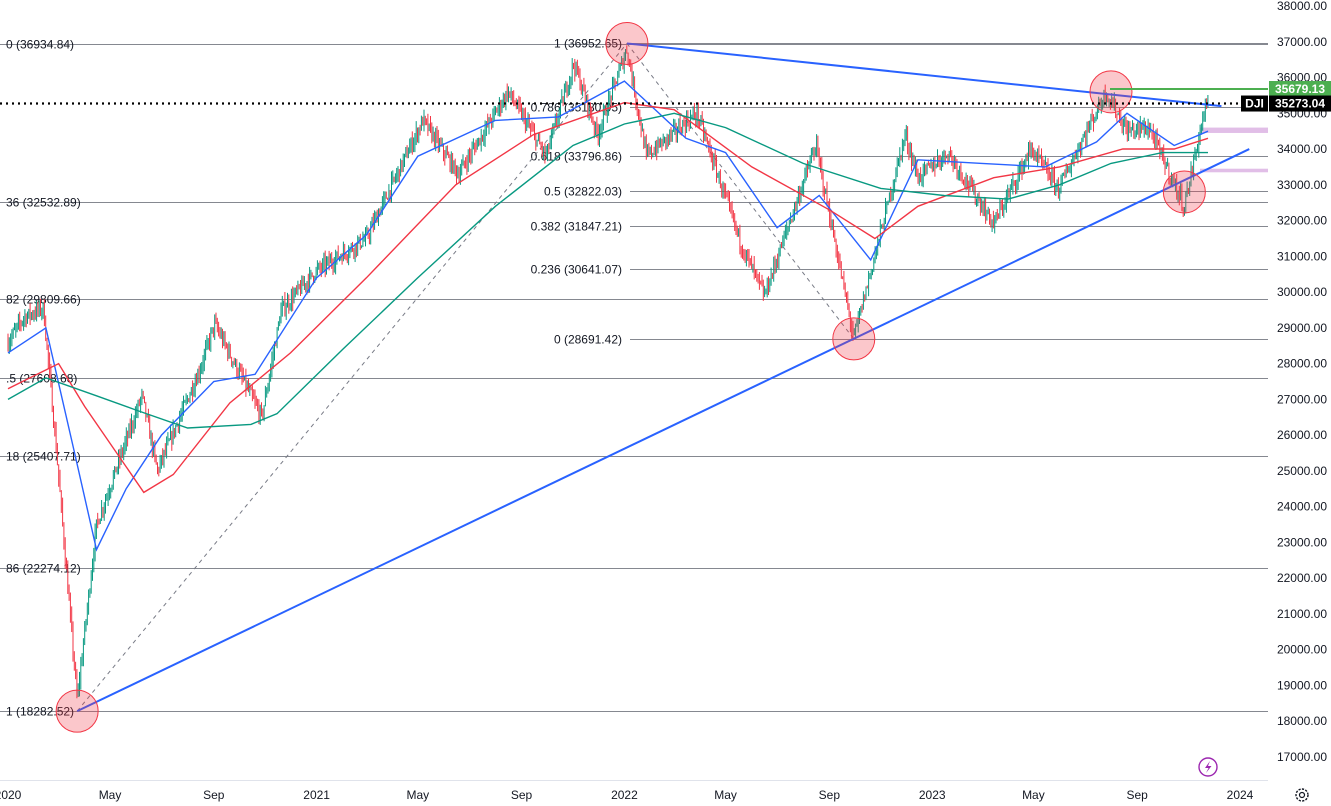  I want to click on x-tick-label: 2022, so click(624, 795).